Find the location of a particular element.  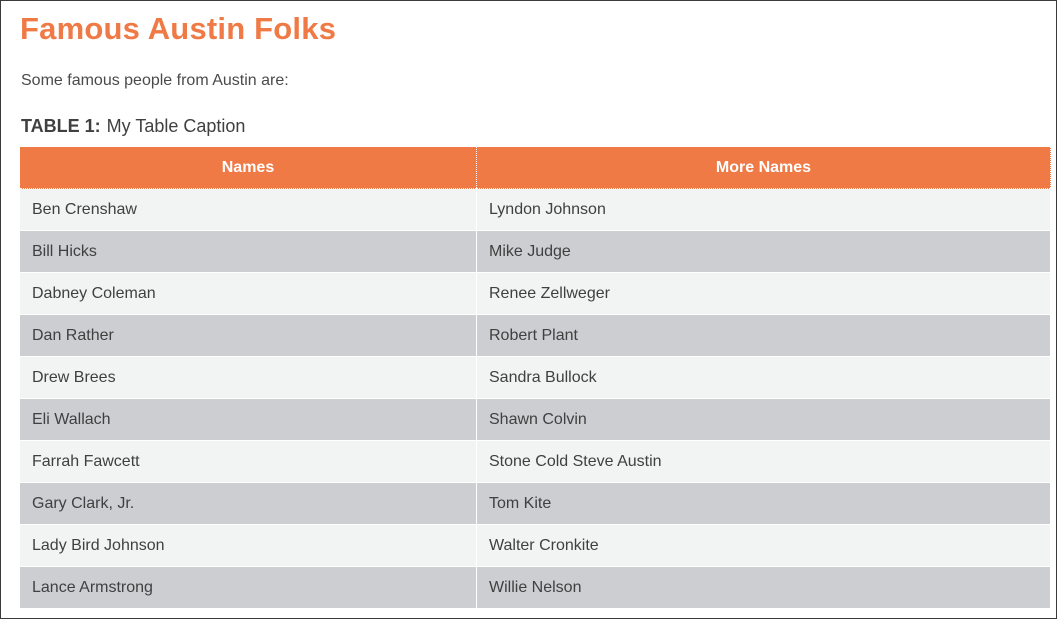

cell-text: Dabney Coleman is located at coordinates (94, 293).